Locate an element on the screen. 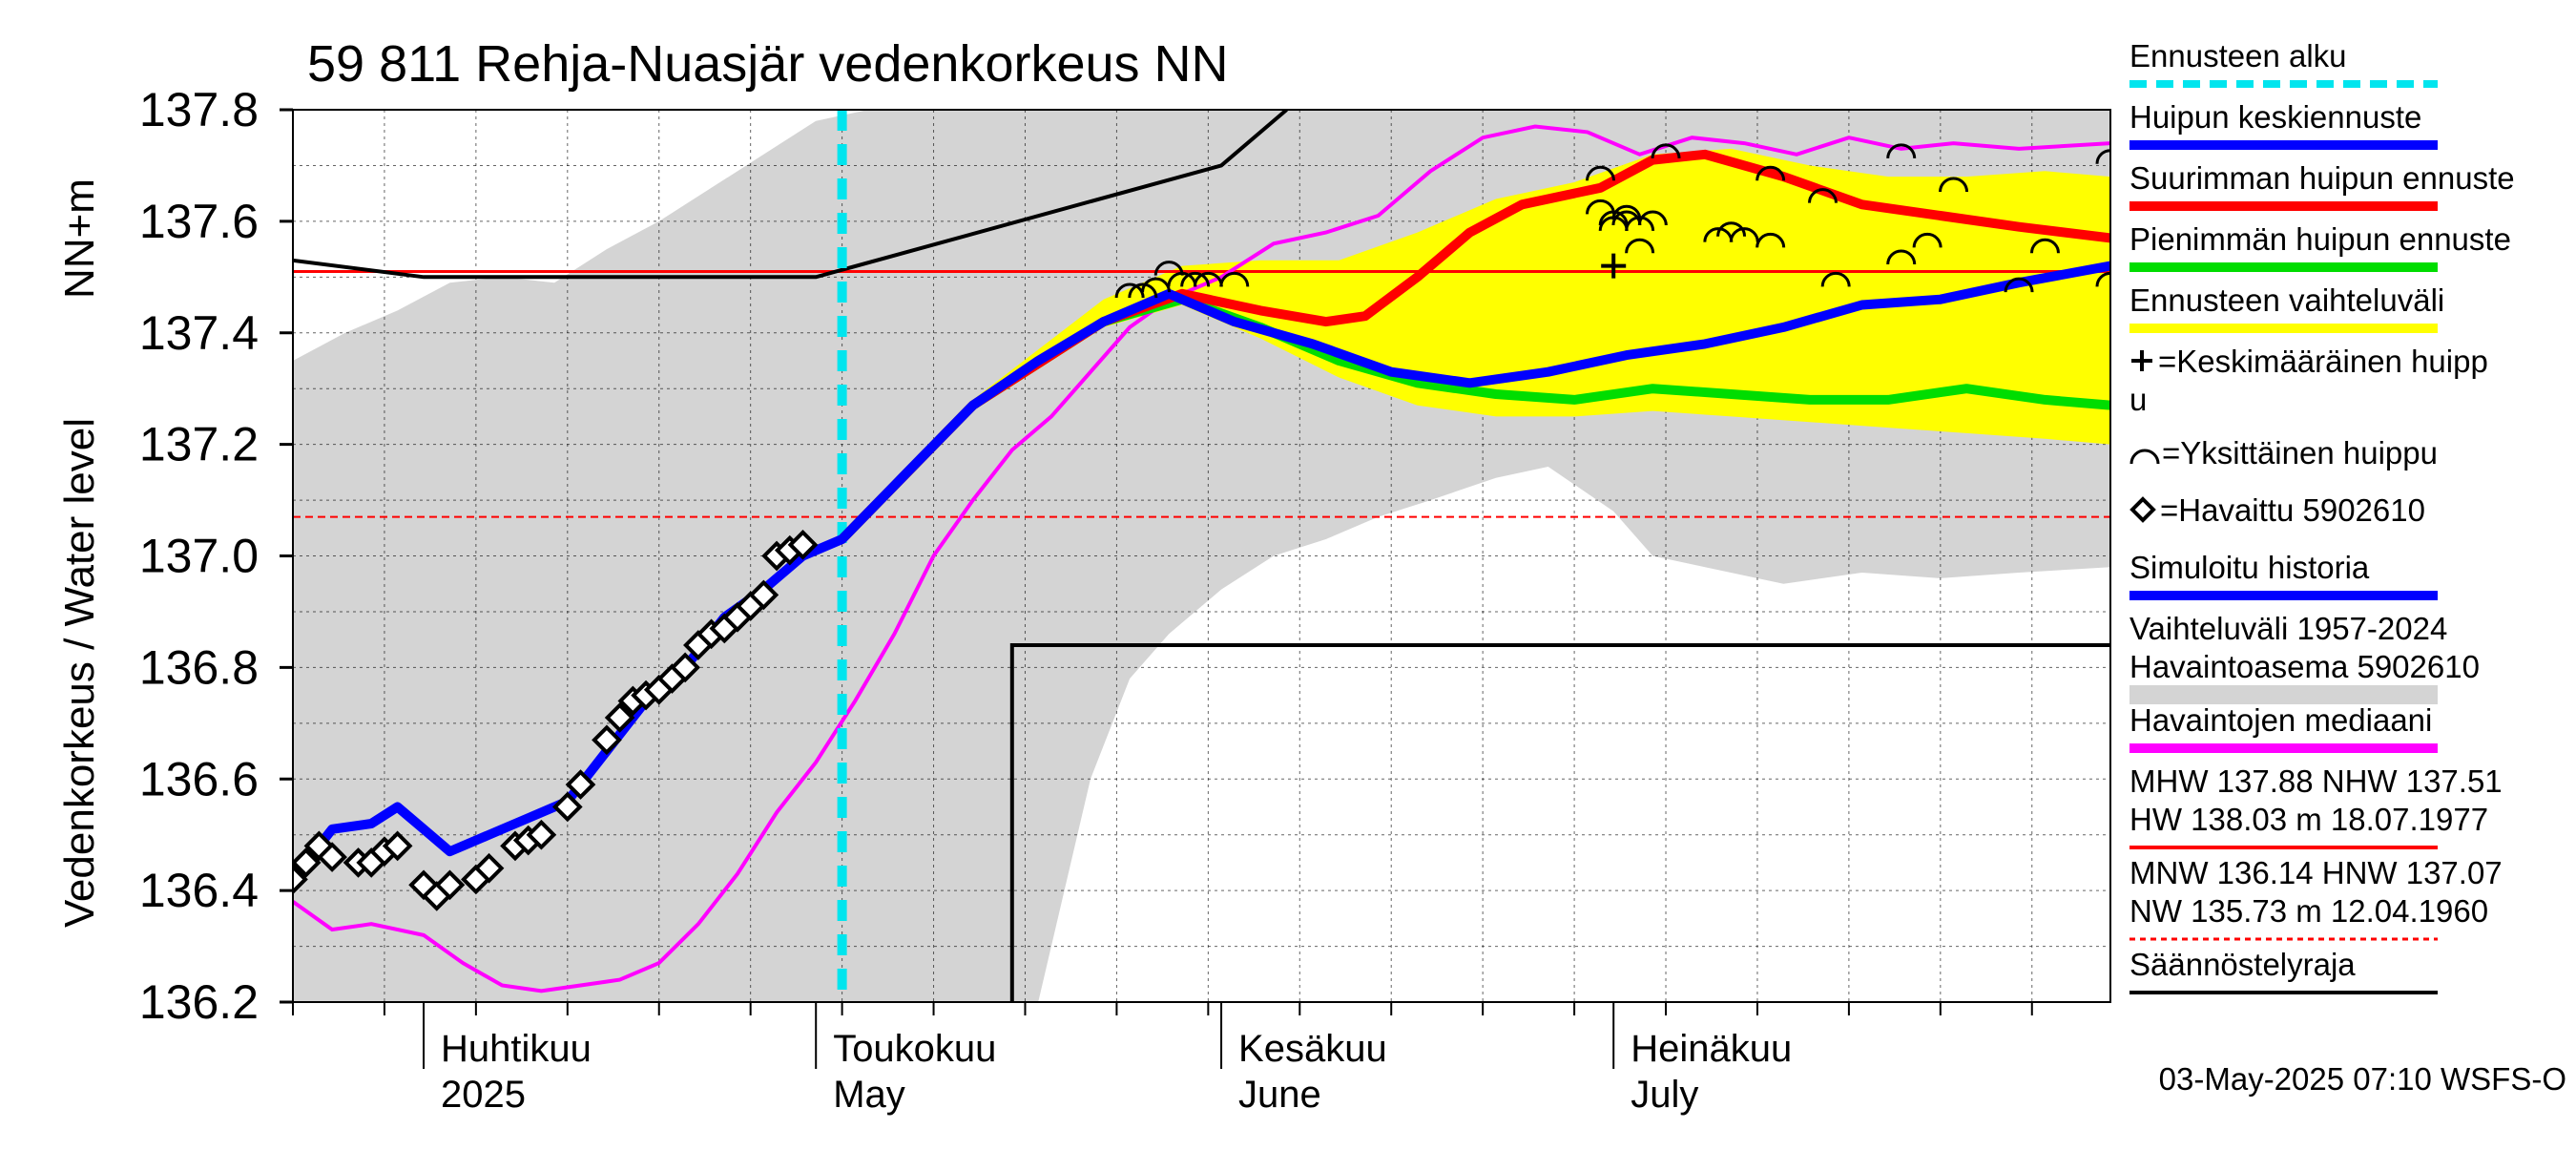 This screenshot has height=1150, width=2576. regulation-limit-upper is located at coordinates (790, 195).